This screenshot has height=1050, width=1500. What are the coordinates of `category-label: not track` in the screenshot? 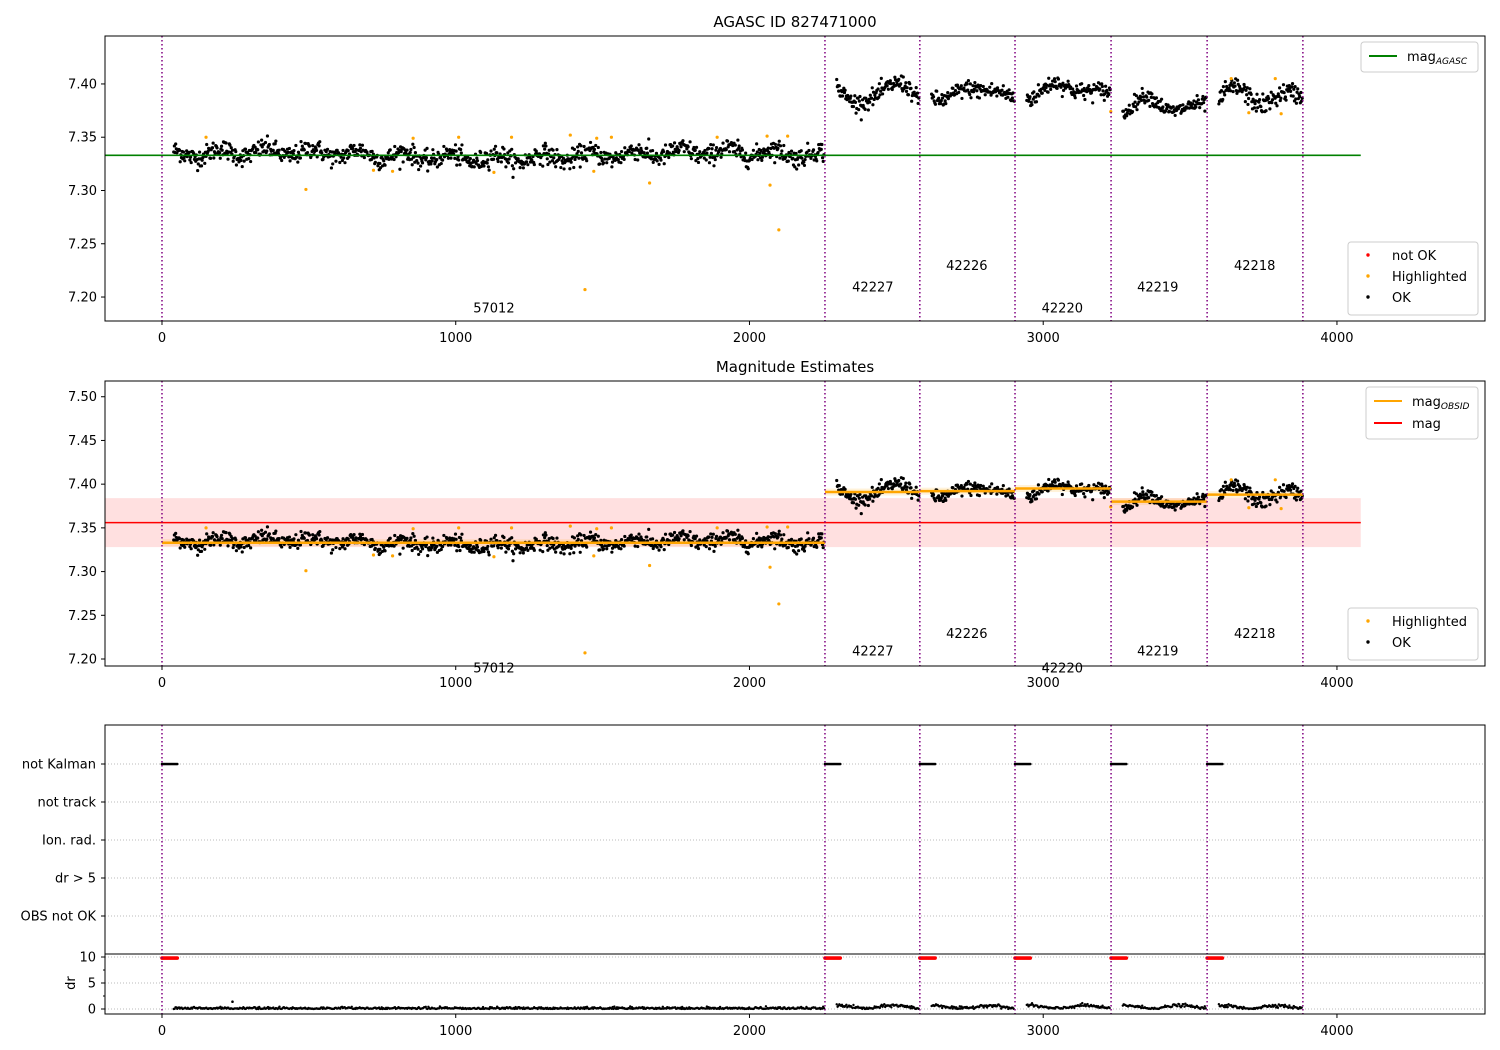 It's located at (66, 803).